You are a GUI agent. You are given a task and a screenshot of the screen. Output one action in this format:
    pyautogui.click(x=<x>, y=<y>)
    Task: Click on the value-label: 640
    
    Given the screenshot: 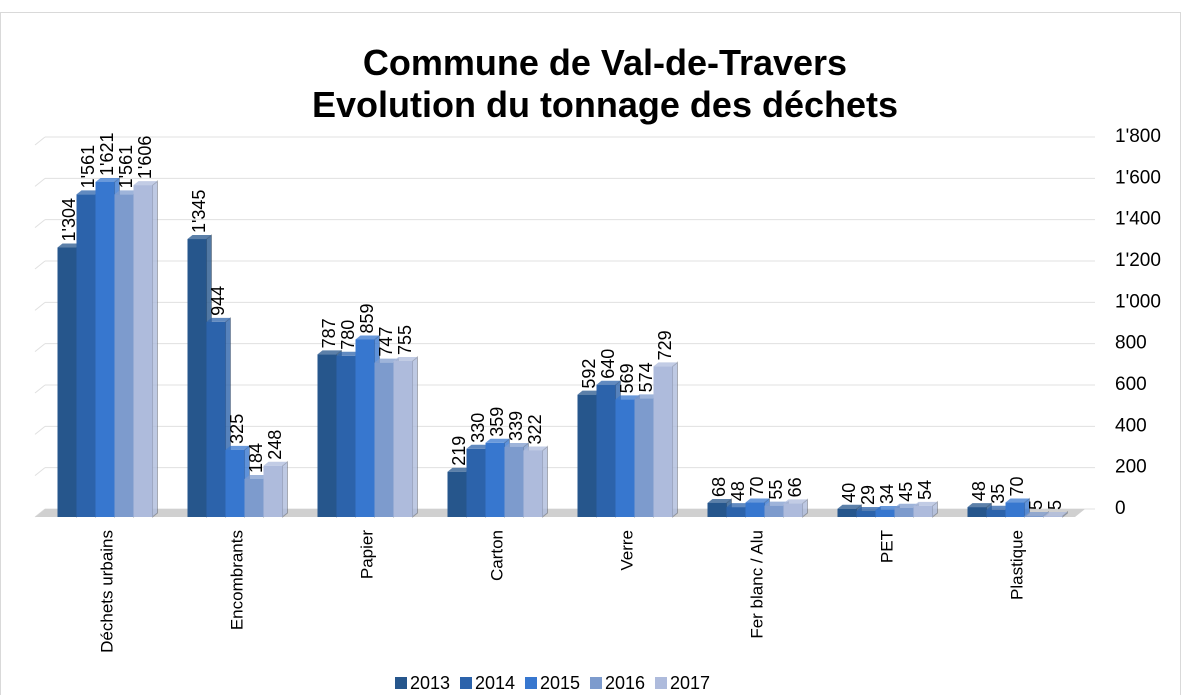 What is the action you would take?
    pyautogui.click(x=608, y=364)
    